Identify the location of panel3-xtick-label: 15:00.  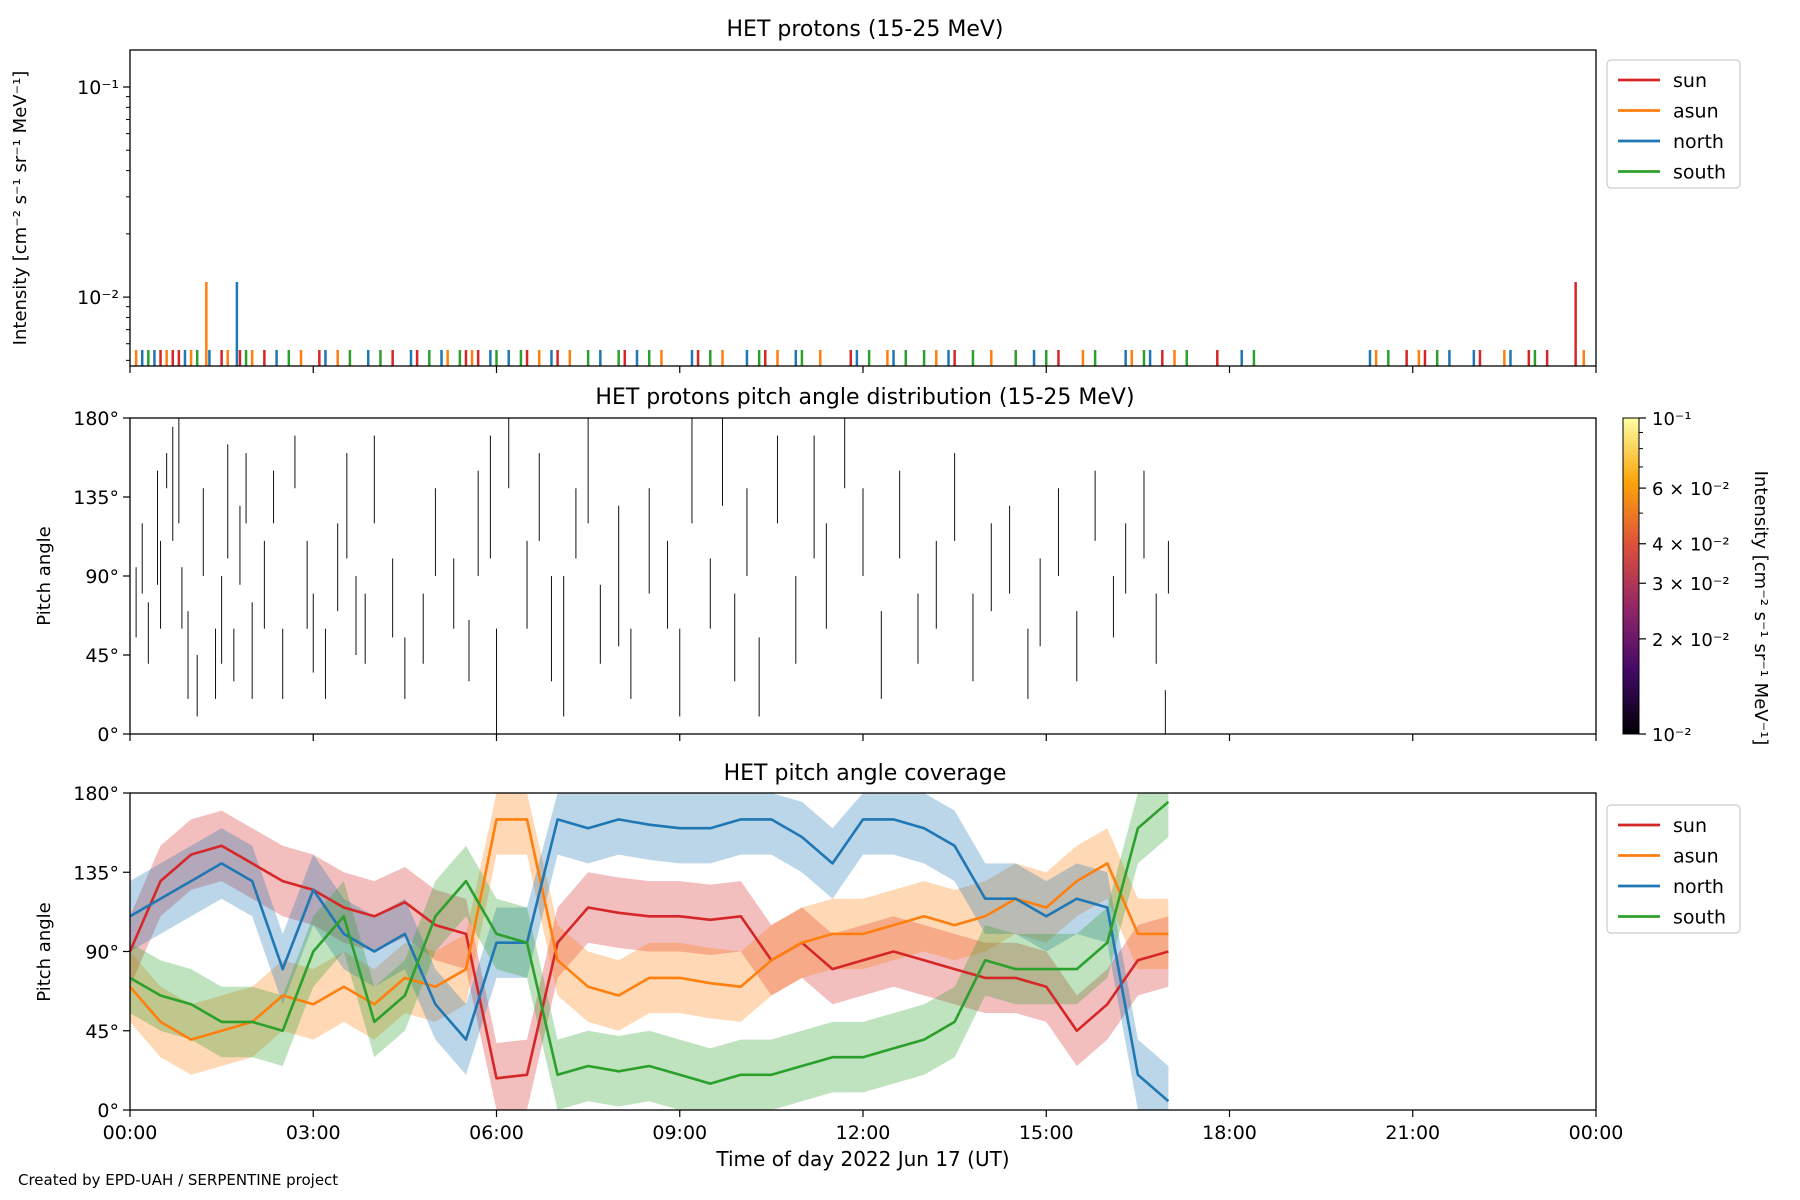
(1046, 1133).